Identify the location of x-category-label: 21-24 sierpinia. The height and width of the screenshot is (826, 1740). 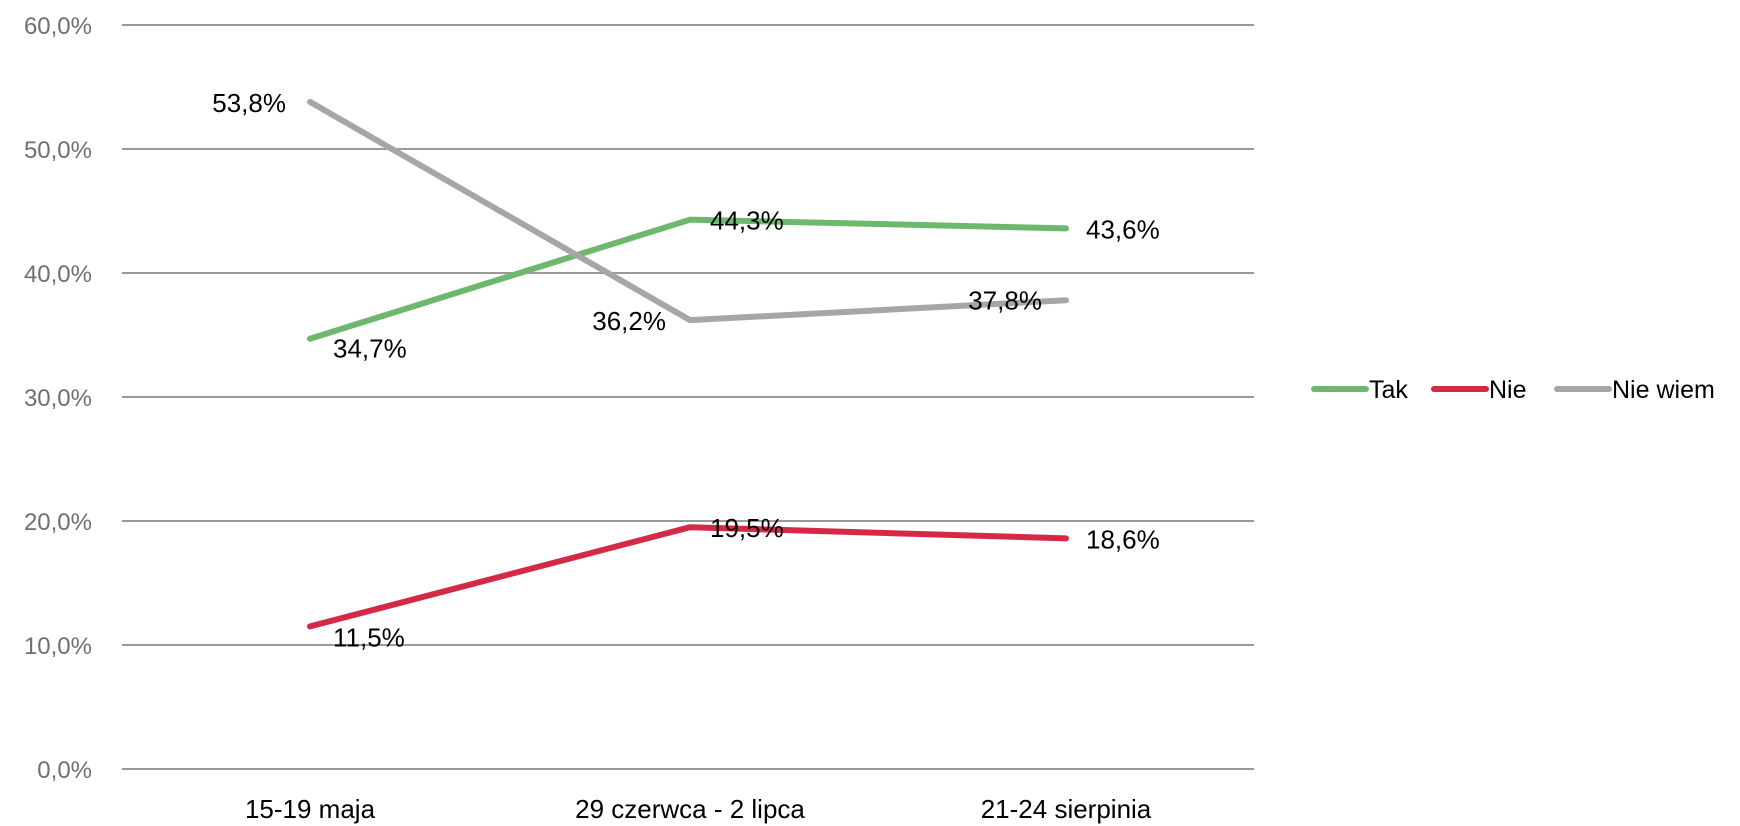
(1066, 809).